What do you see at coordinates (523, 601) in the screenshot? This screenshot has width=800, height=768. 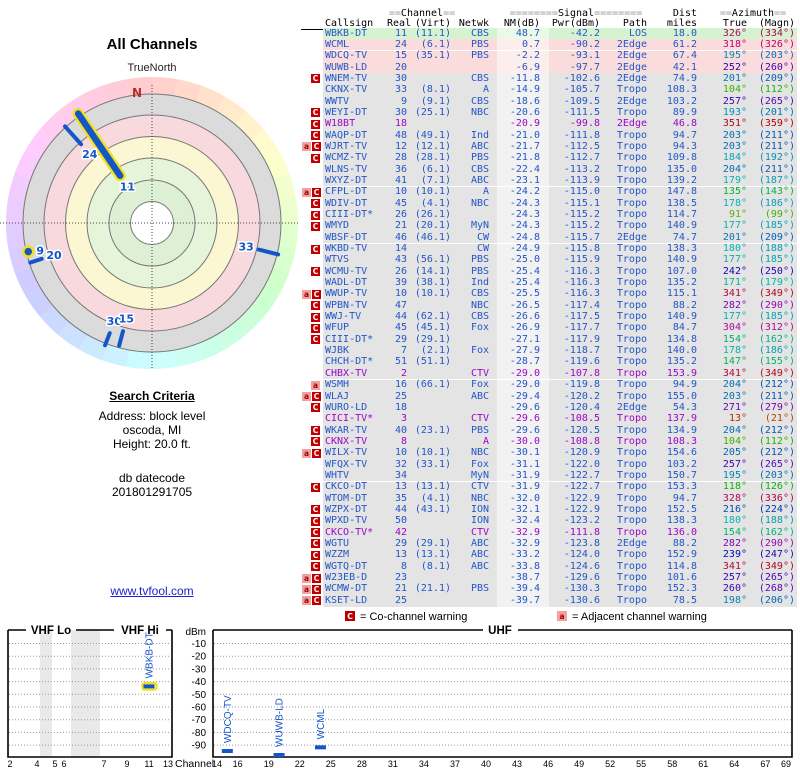 I see `cell-nm-db: -39.7` at bounding box center [523, 601].